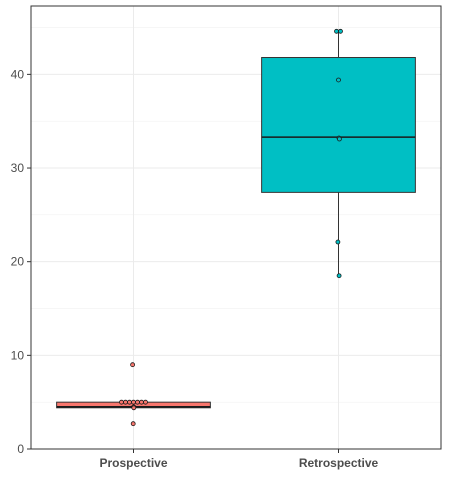  What do you see at coordinates (18, 74) in the screenshot?
I see `y-tick-label: 40` at bounding box center [18, 74].